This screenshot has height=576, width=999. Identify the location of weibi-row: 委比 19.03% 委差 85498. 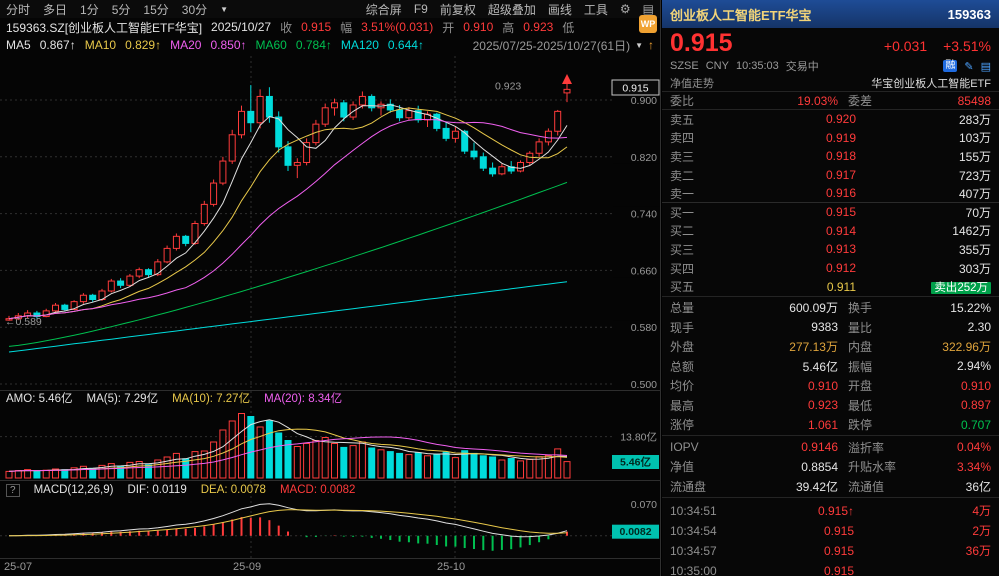
(830, 101).